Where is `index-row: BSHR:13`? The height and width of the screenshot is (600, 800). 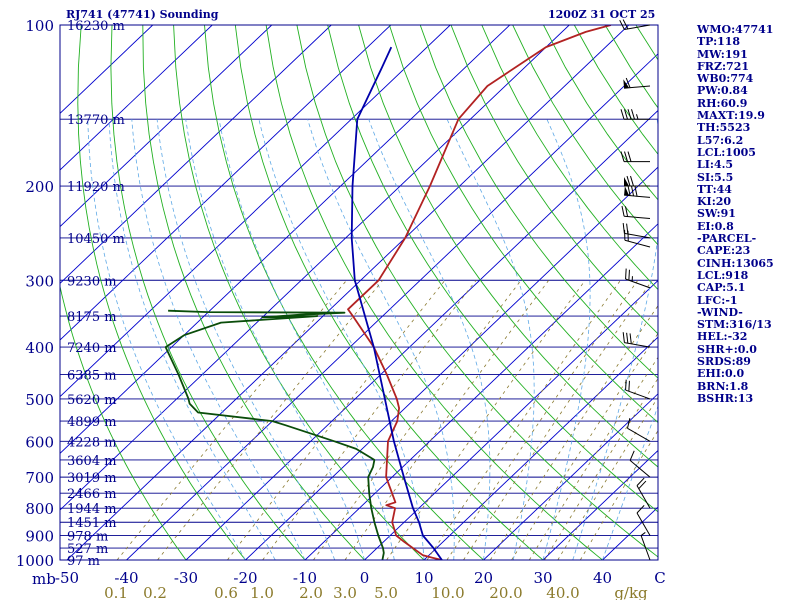
index-row: BSHR:13 is located at coordinates (725, 398).